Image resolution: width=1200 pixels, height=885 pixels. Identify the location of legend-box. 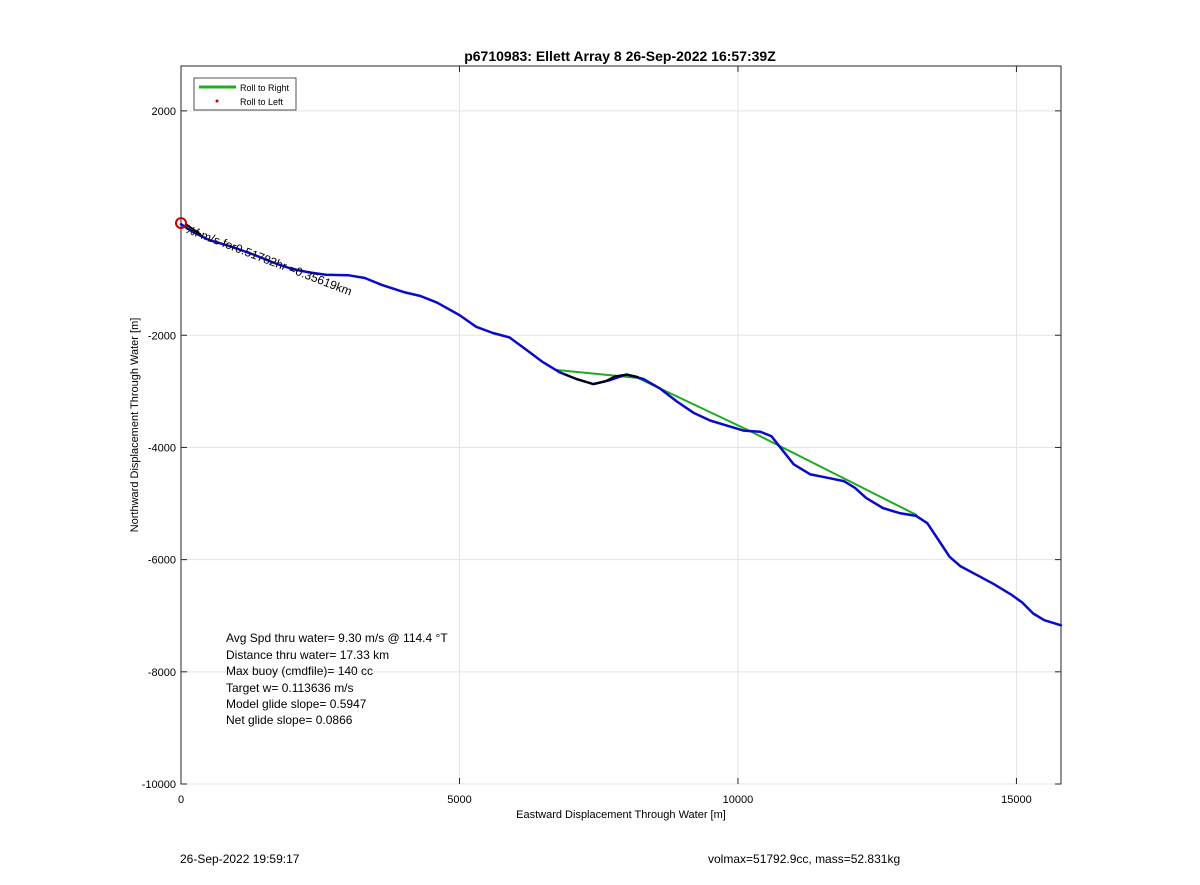
(245, 94).